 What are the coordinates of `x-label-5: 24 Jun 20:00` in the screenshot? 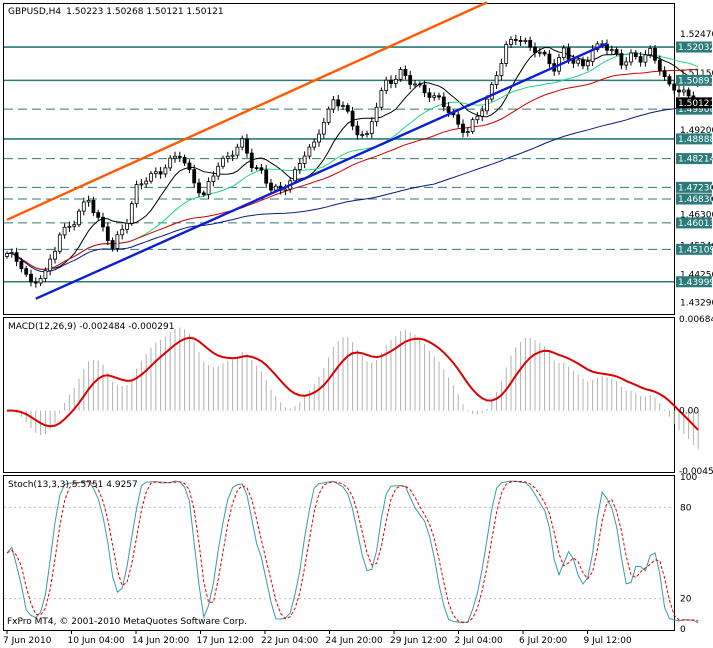 It's located at (354, 641).